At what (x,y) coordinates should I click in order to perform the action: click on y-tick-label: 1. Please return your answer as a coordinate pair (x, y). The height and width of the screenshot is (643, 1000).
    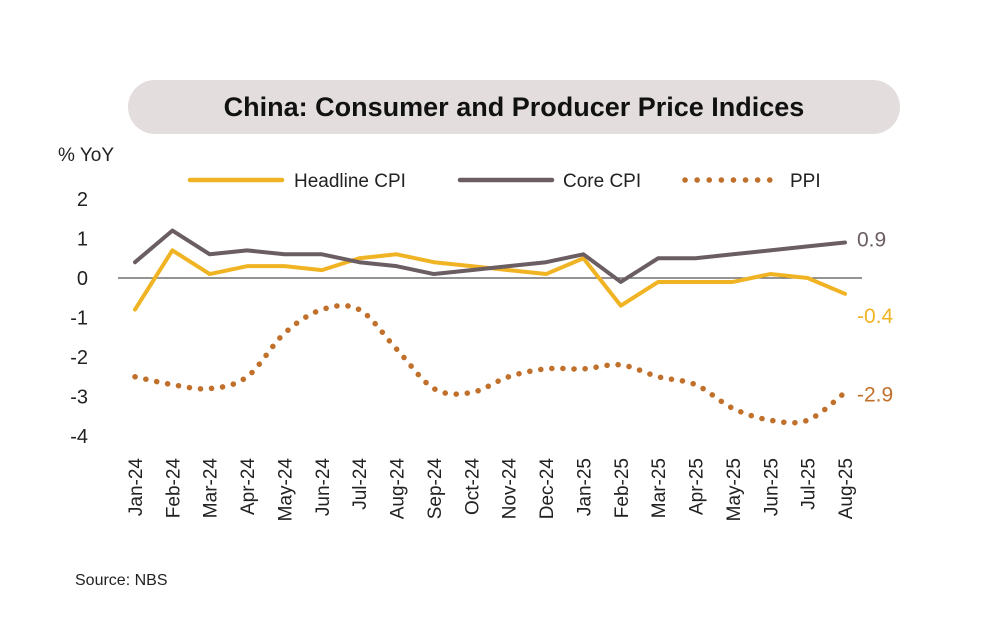
    Looking at the image, I should click on (82, 240).